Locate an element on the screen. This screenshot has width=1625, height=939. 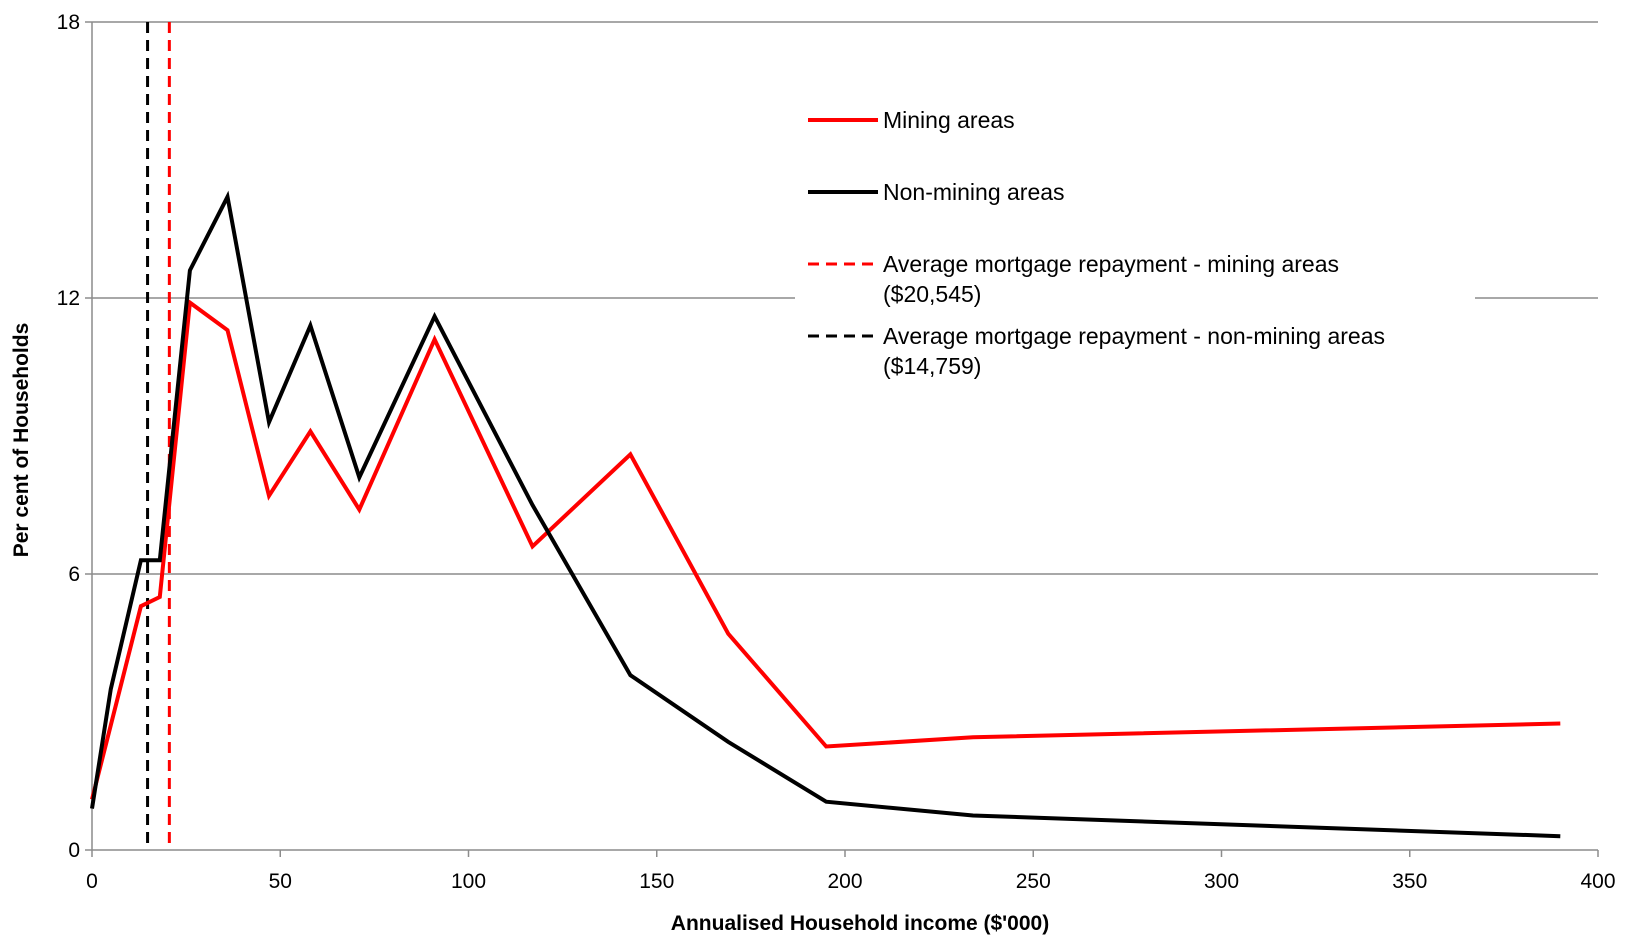
y-tick-label-18: 18 is located at coordinates (68, 22).